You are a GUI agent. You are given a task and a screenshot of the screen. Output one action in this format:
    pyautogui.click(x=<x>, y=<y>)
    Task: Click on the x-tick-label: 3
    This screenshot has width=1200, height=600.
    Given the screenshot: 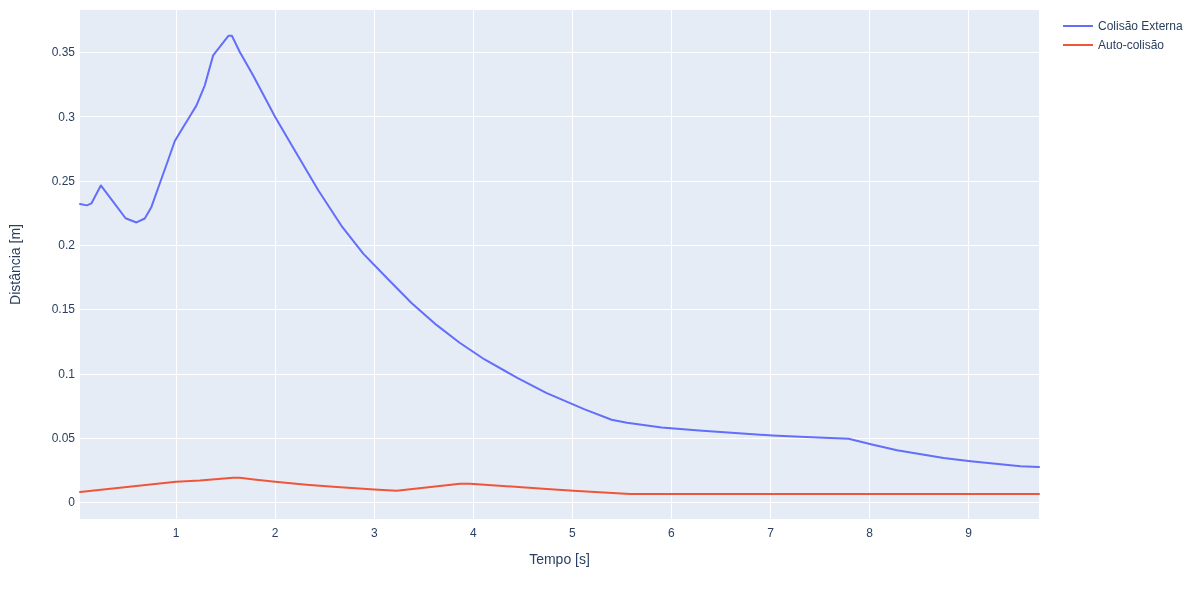 What is the action you would take?
    pyautogui.click(x=374, y=533)
    